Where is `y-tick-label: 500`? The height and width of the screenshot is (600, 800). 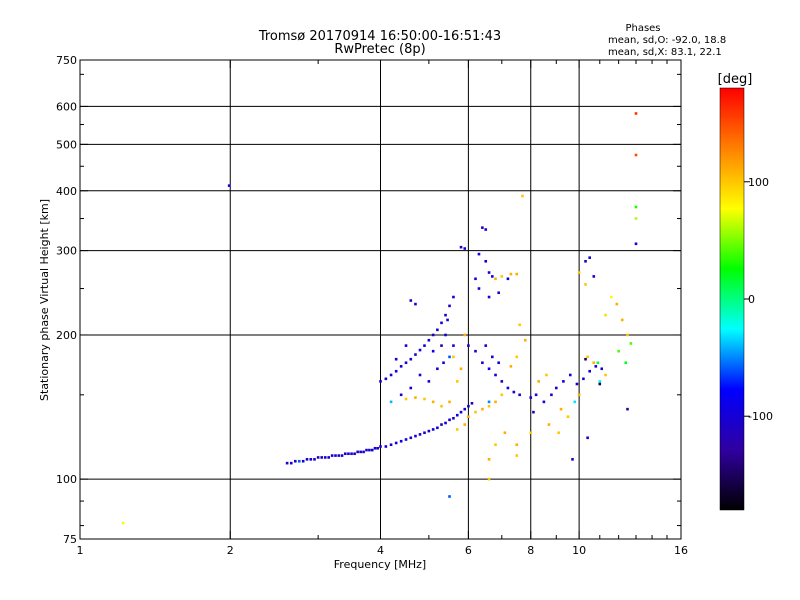 y-tick-label: 500 is located at coordinates (66, 144).